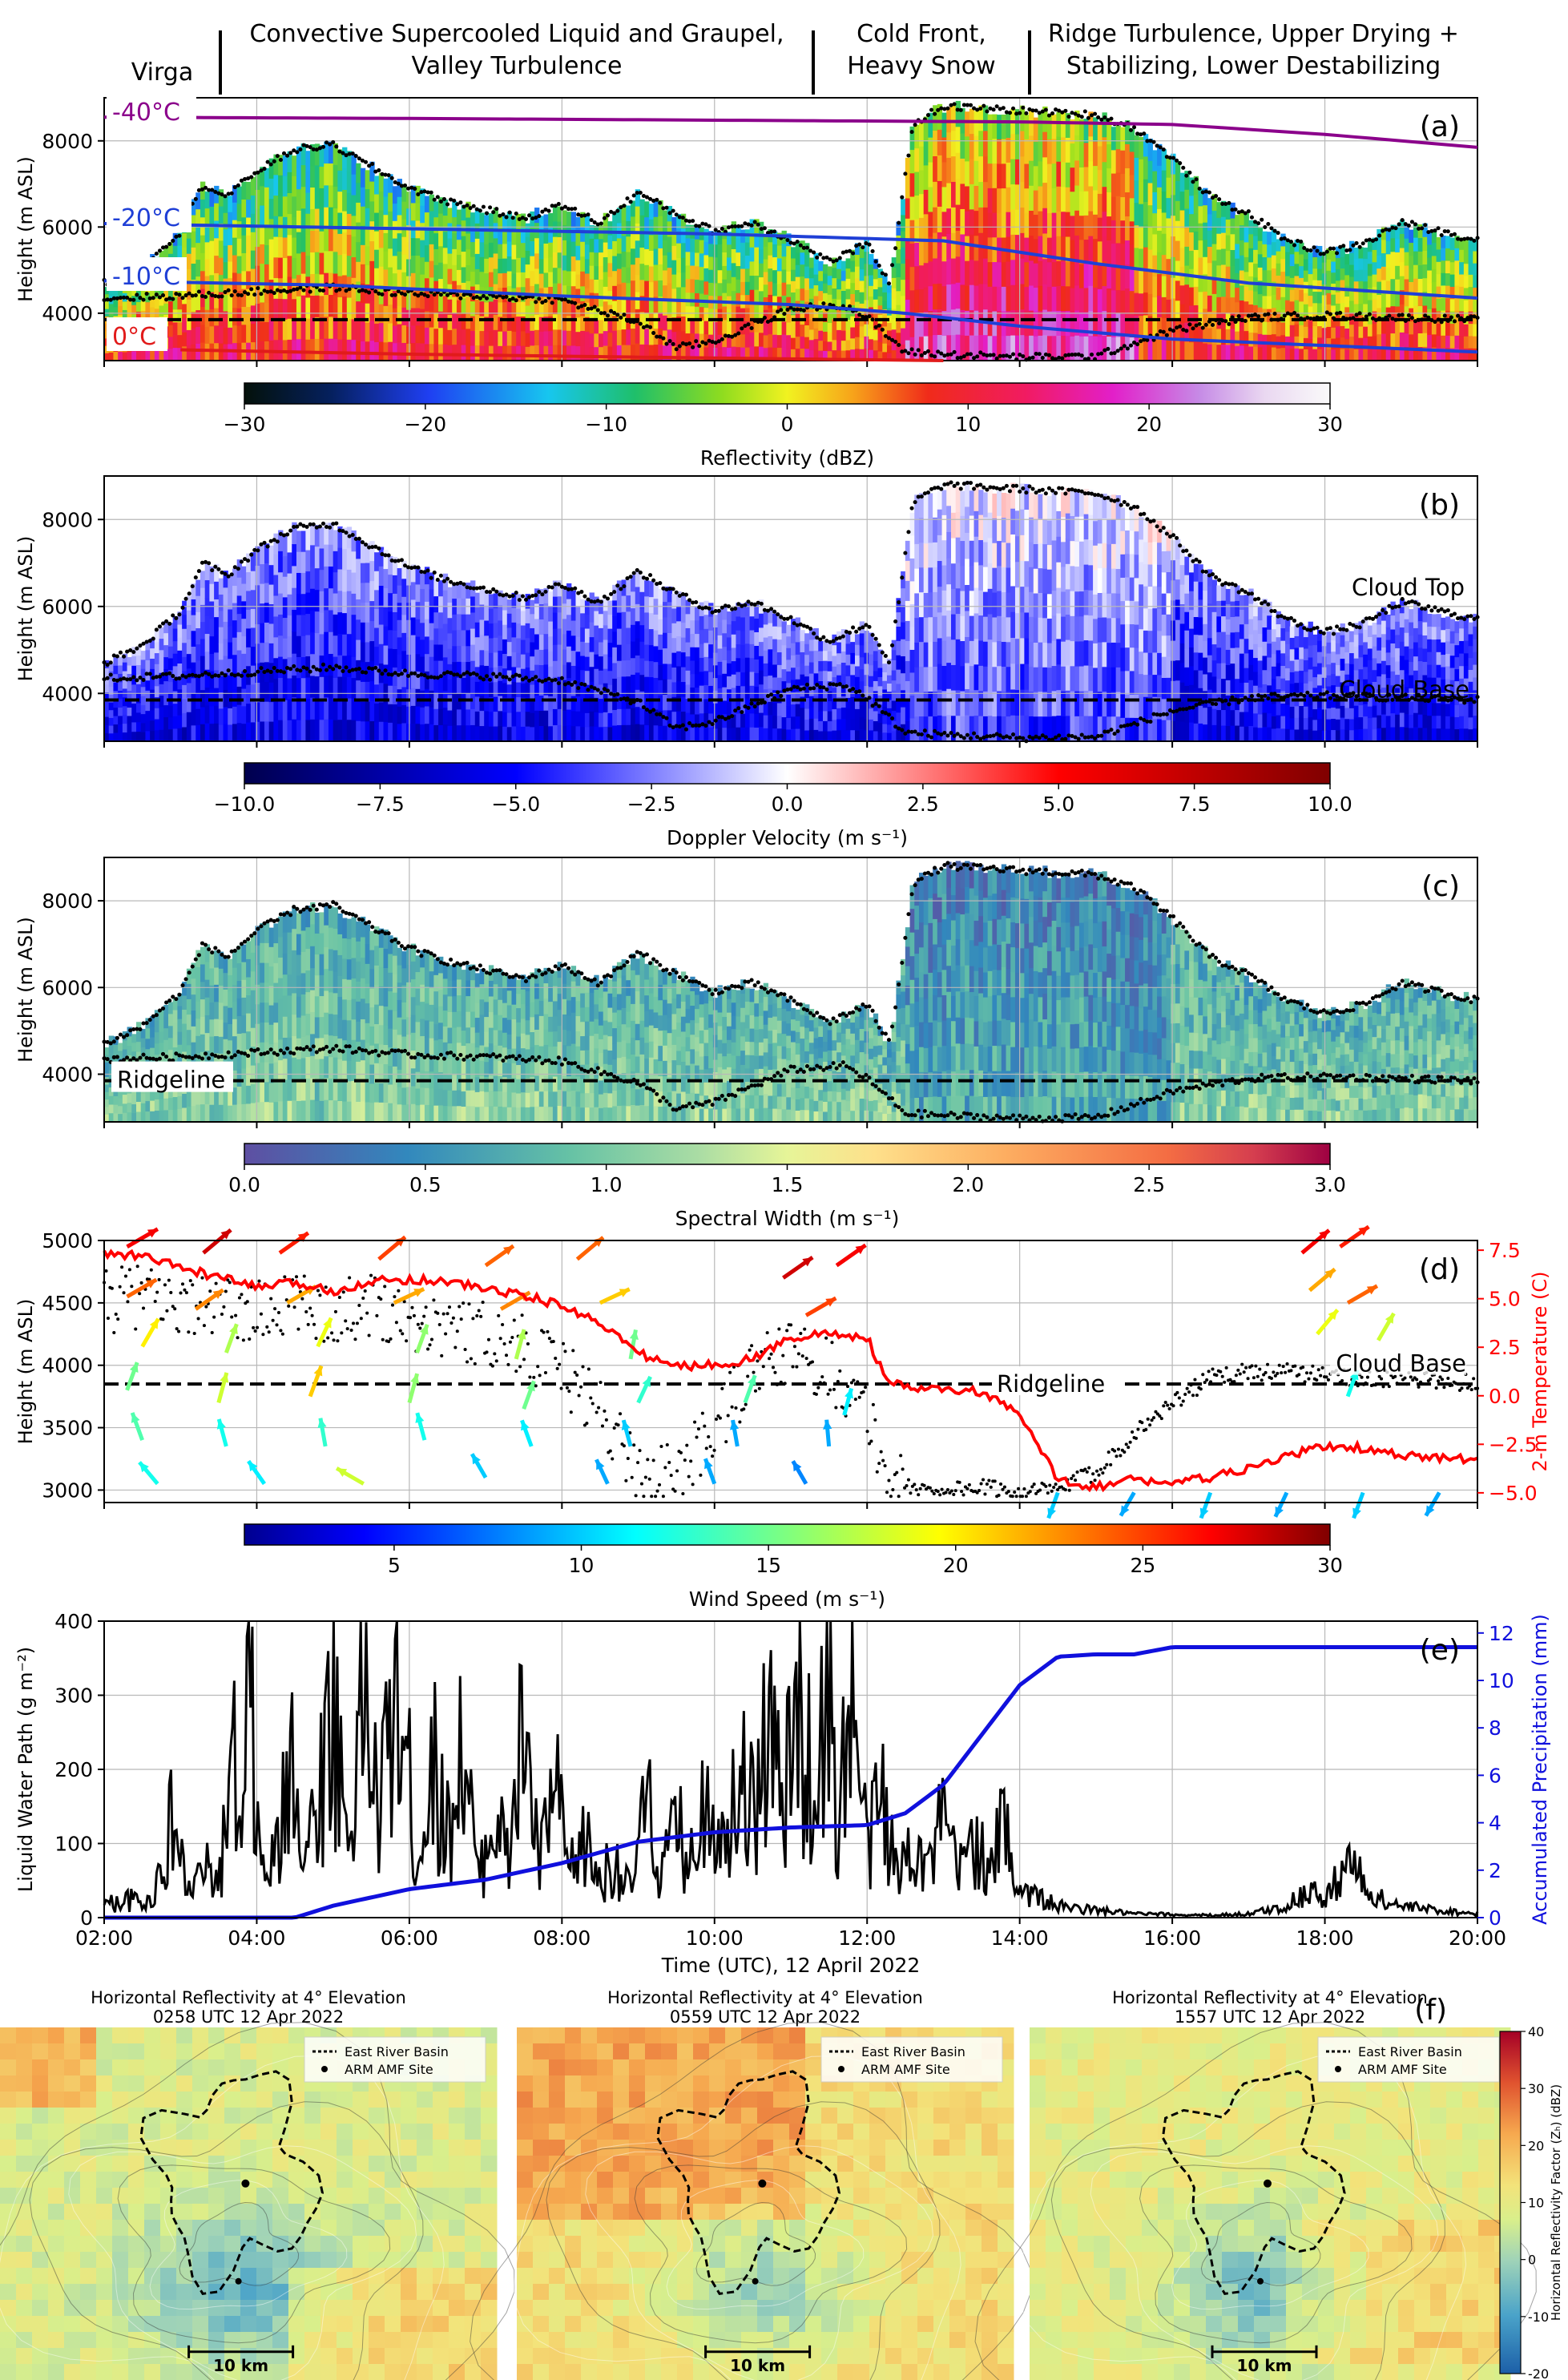  I want to click on panel-label: (a), so click(1440, 127).